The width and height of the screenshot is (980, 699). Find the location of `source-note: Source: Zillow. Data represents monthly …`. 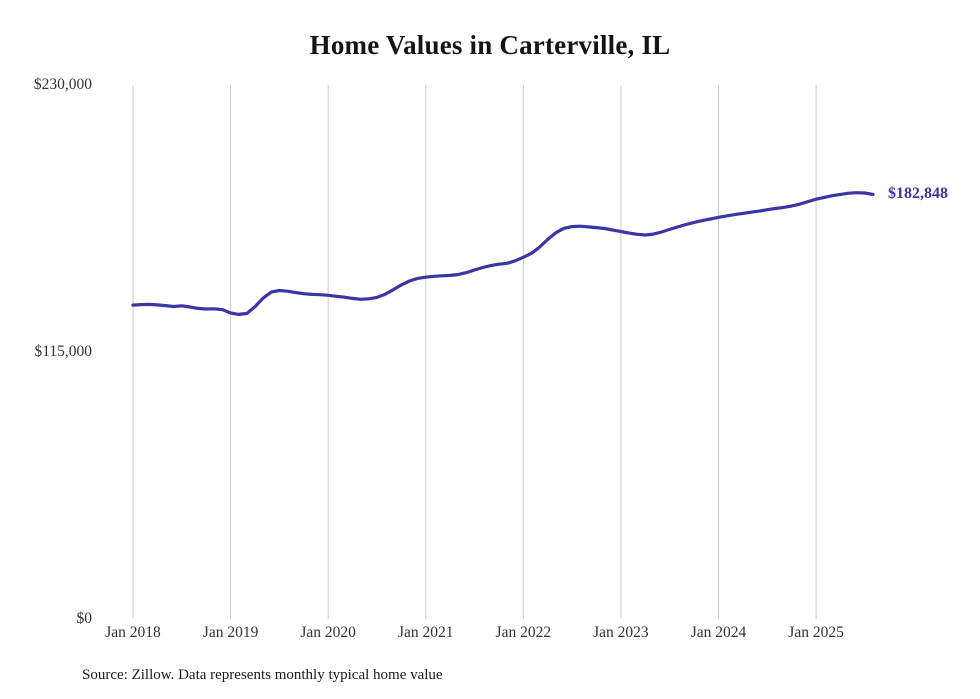

source-note: Source: Zillow. Data represents monthly … is located at coordinates (262, 675).